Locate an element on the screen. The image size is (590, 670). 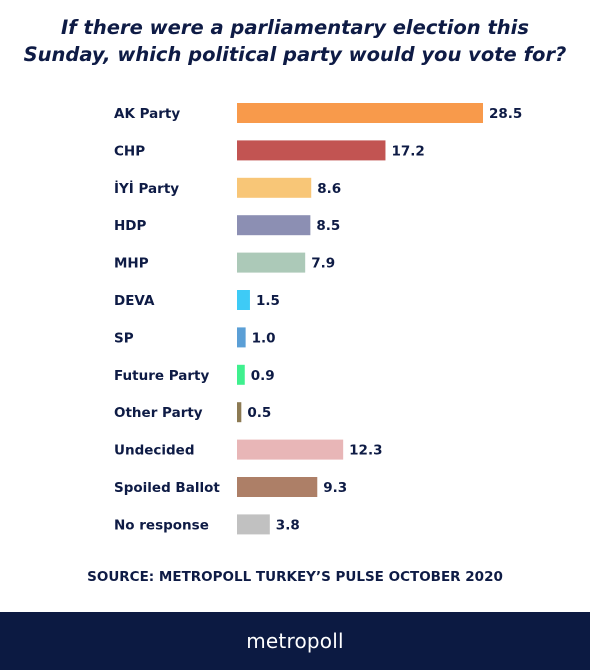
value-label-future-party: 0.9 is located at coordinates (263, 376).